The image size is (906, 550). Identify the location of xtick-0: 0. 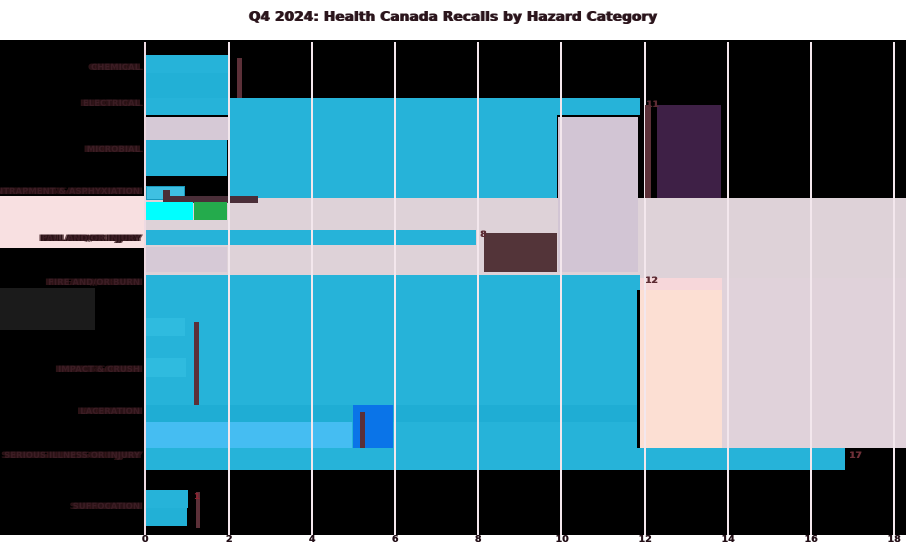
(145, 539).